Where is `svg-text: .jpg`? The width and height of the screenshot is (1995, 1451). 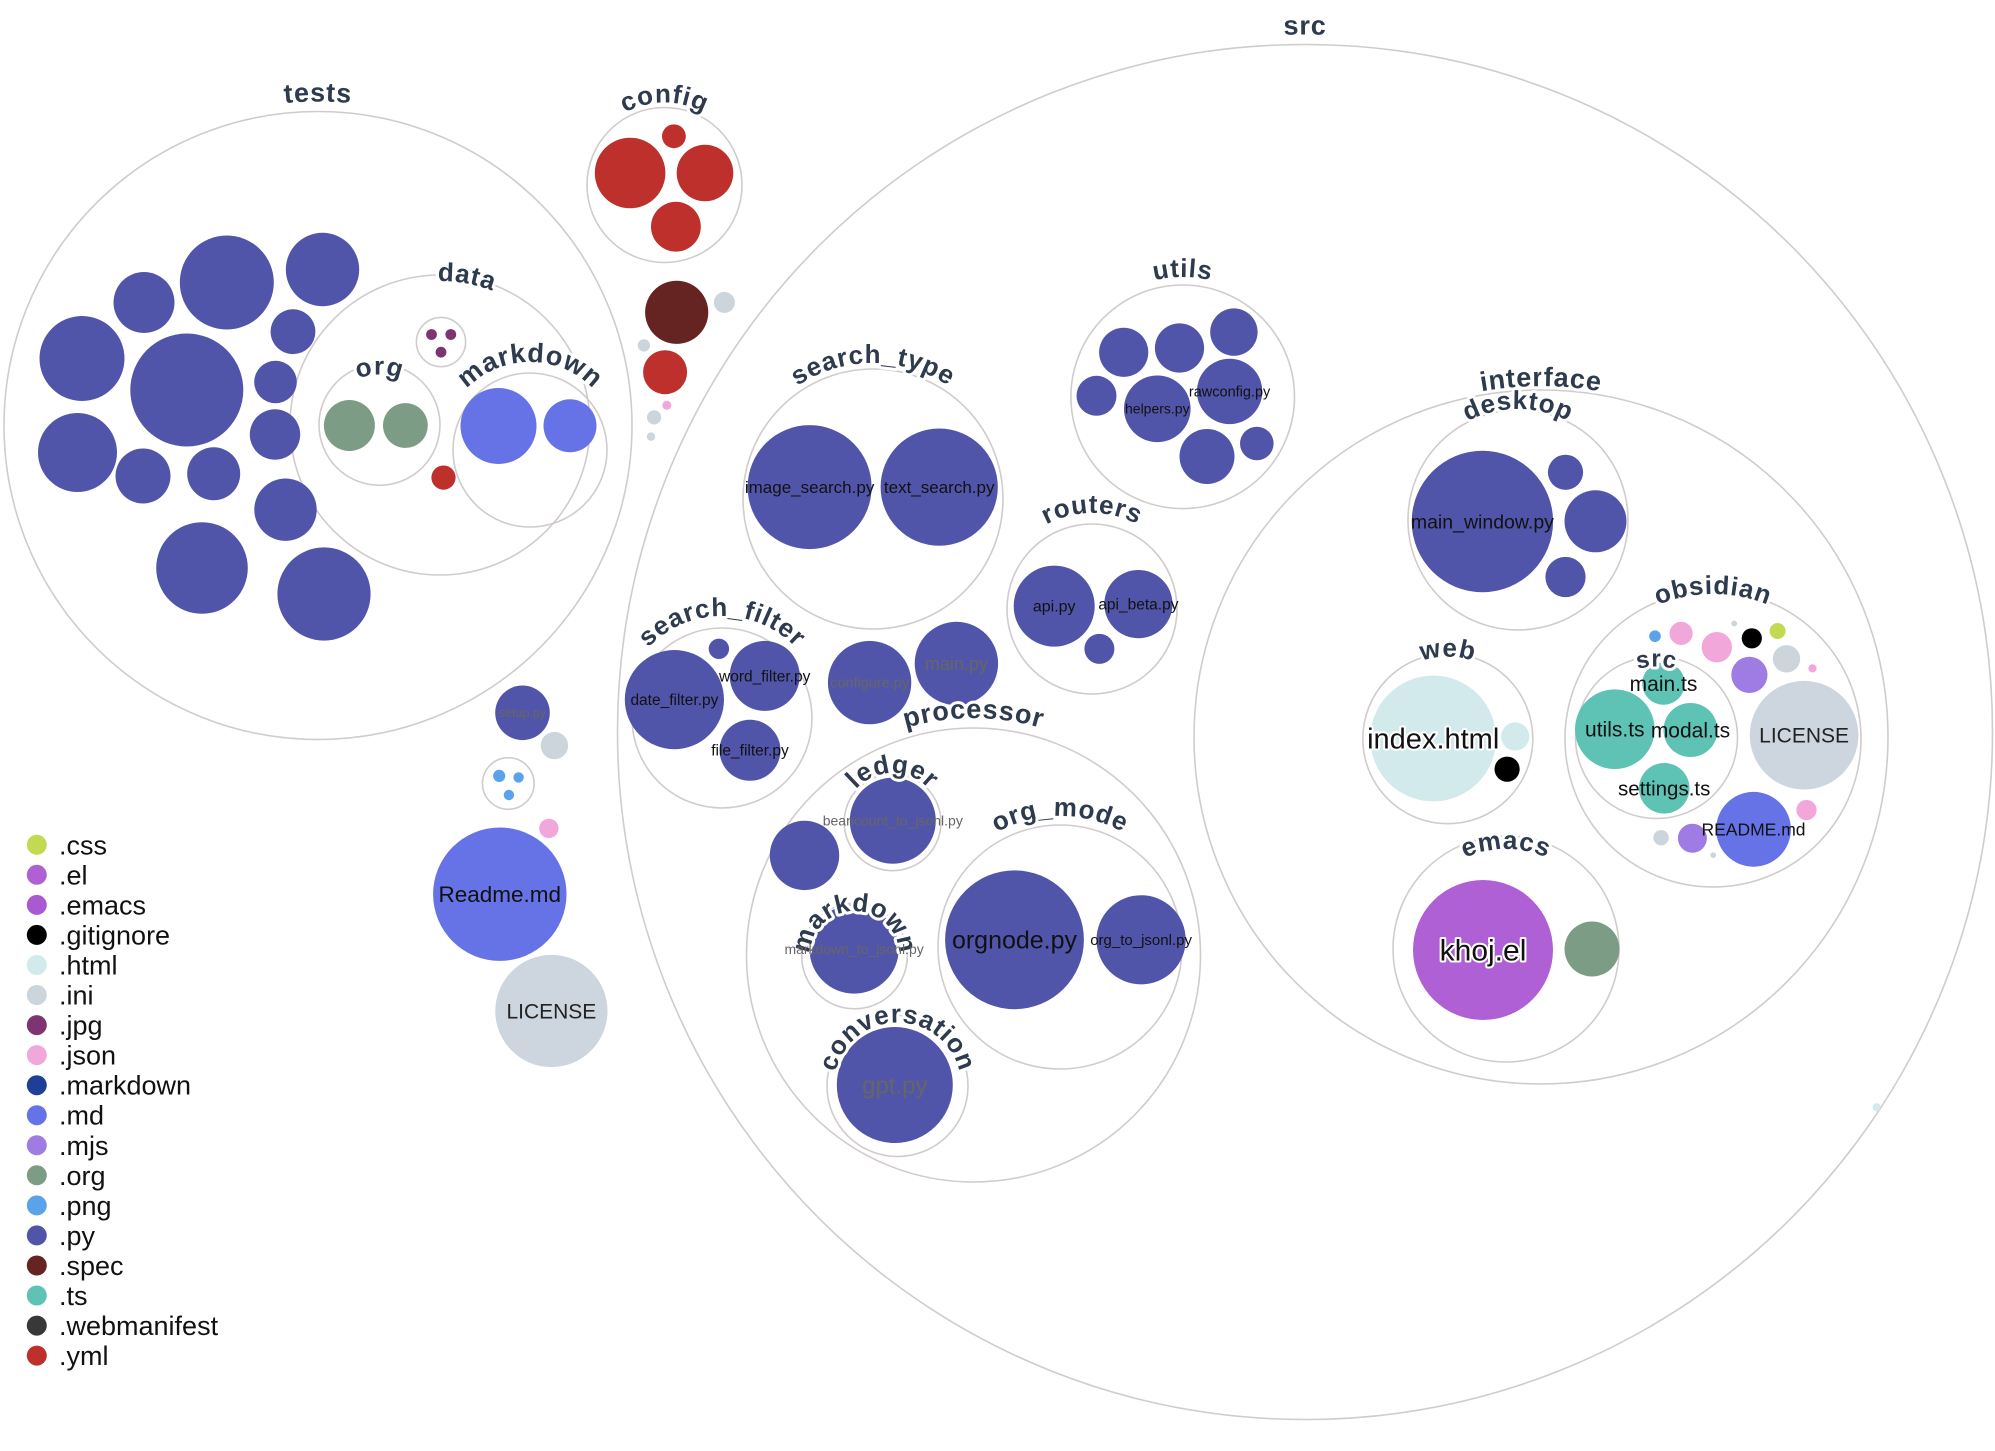 svg-text: .jpg is located at coordinates (81, 1026).